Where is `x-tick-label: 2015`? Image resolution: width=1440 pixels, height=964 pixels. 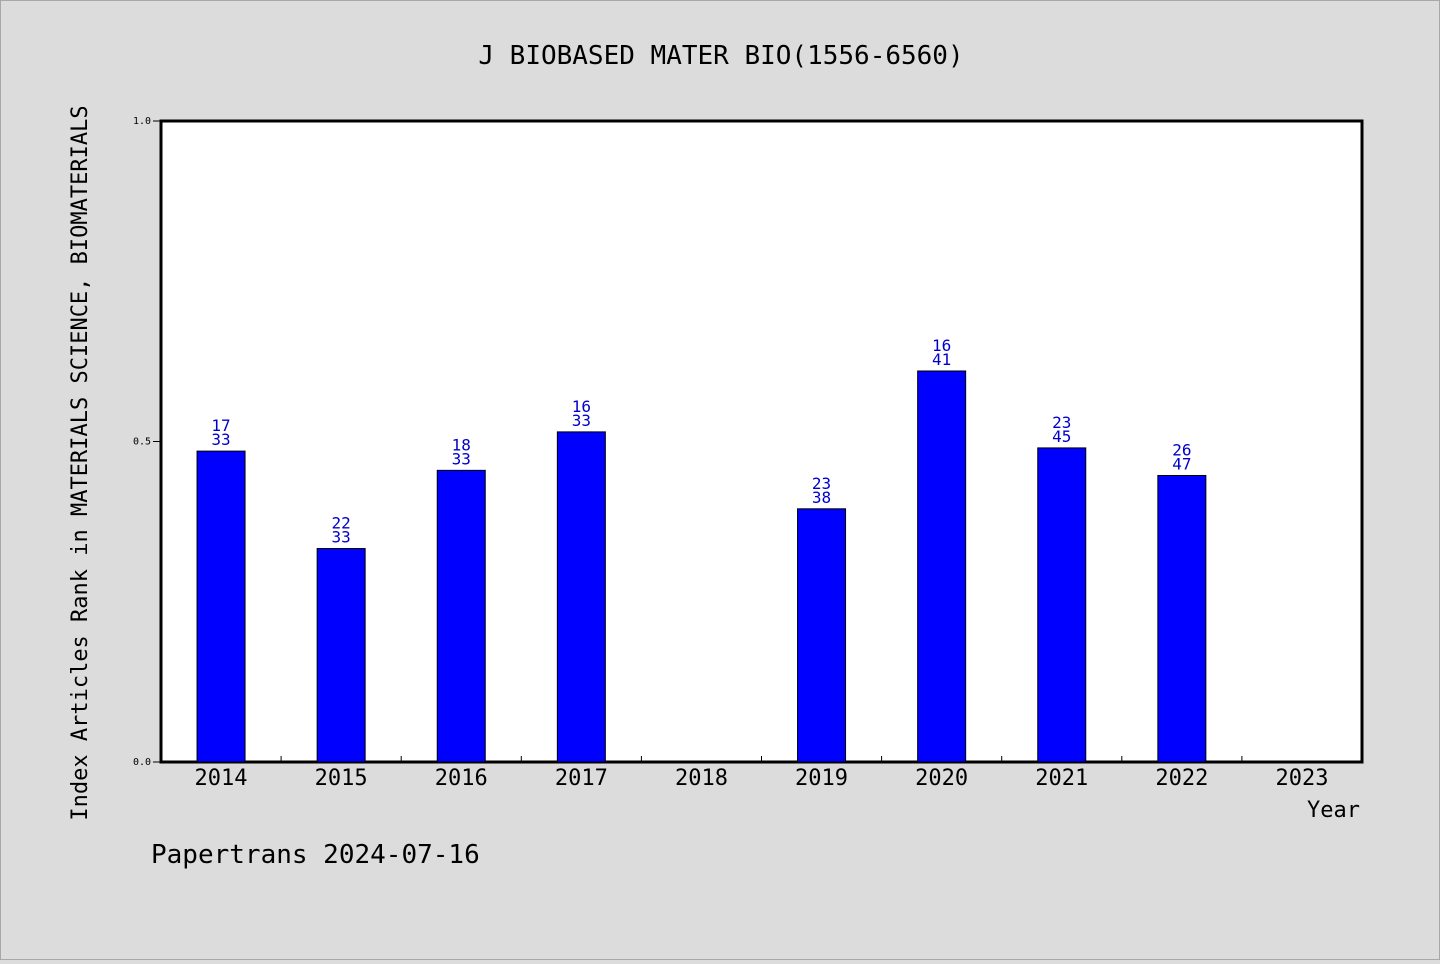 x-tick-label: 2015 is located at coordinates (341, 778).